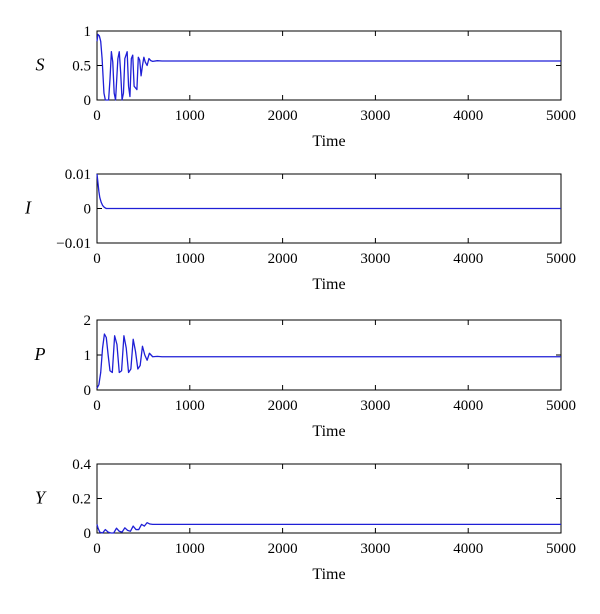  What do you see at coordinates (468, 406) in the screenshot?
I see `panel-3-xtick-label: 4000` at bounding box center [468, 406].